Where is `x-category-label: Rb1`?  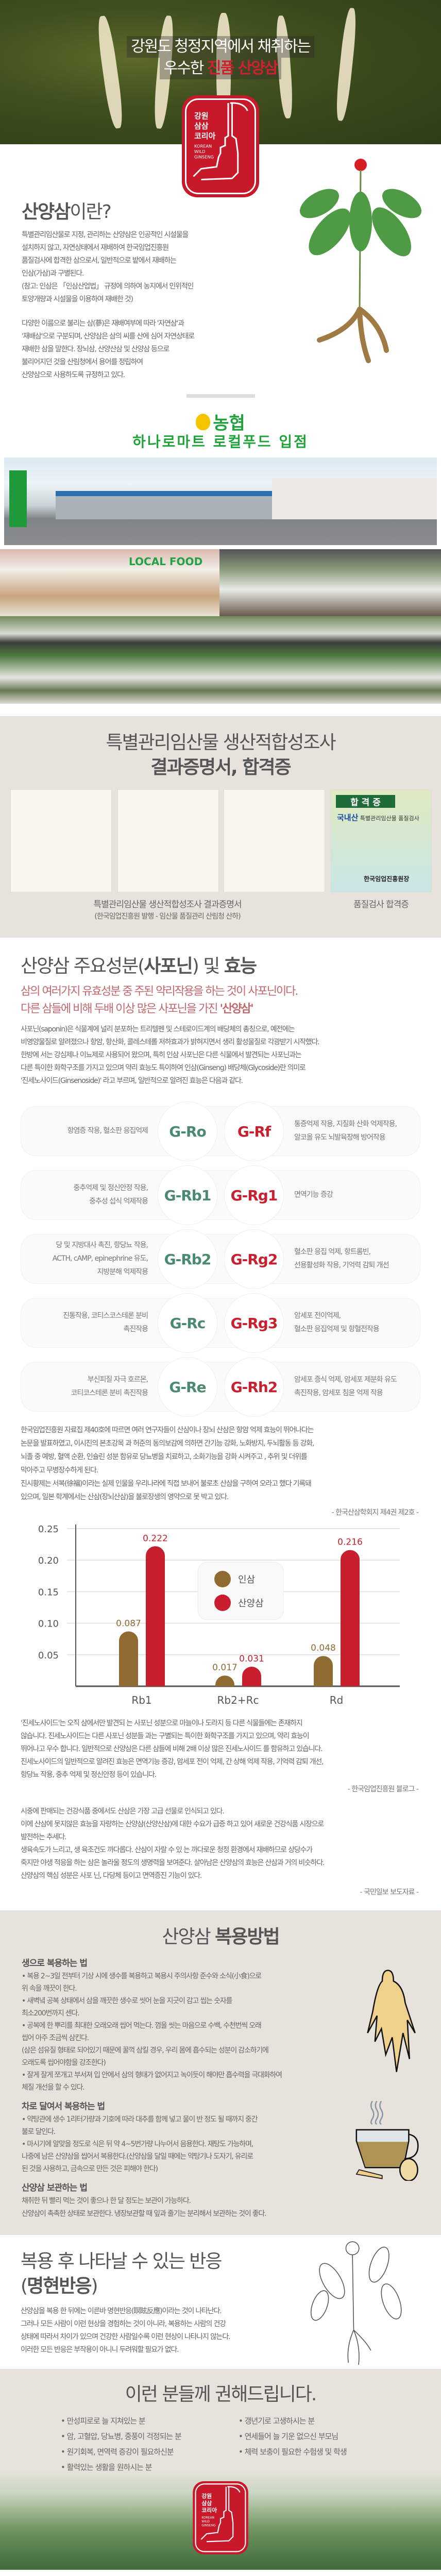 x-category-label: Rb1 is located at coordinates (141, 1700).